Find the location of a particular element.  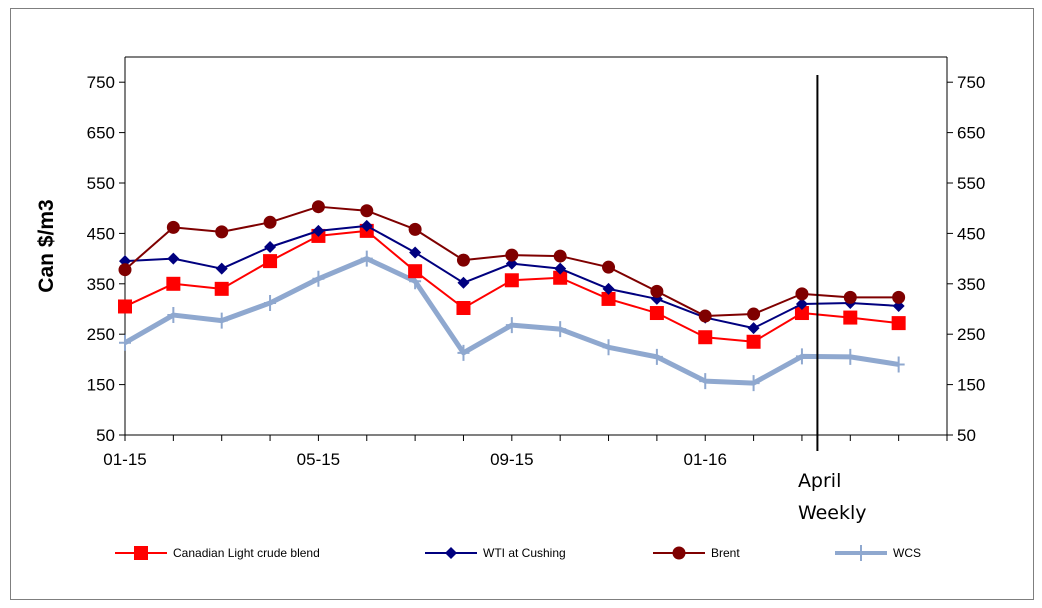

y-tick-label-right: 150 is located at coordinates (971, 385).